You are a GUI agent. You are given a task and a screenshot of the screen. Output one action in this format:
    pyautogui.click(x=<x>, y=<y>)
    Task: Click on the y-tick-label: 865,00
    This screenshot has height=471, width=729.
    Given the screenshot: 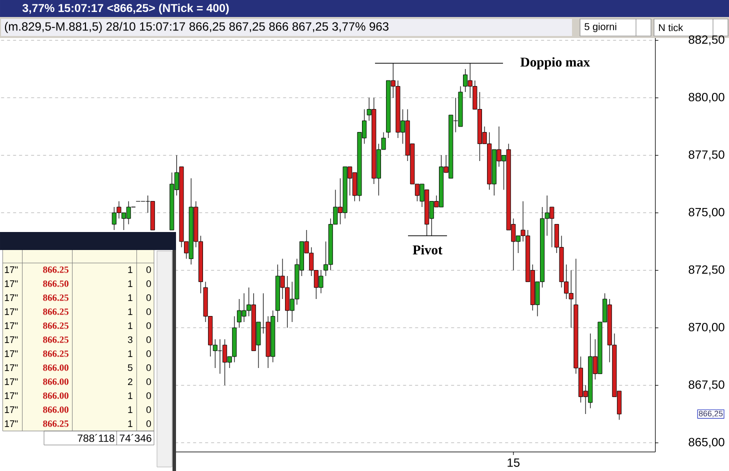 What is the action you would take?
    pyautogui.click(x=706, y=443)
    